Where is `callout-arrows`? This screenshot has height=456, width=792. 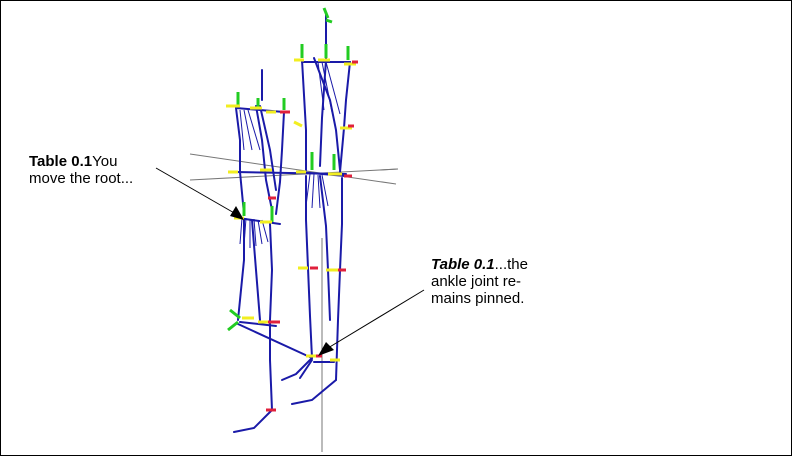 callout-arrows is located at coordinates (290, 261).